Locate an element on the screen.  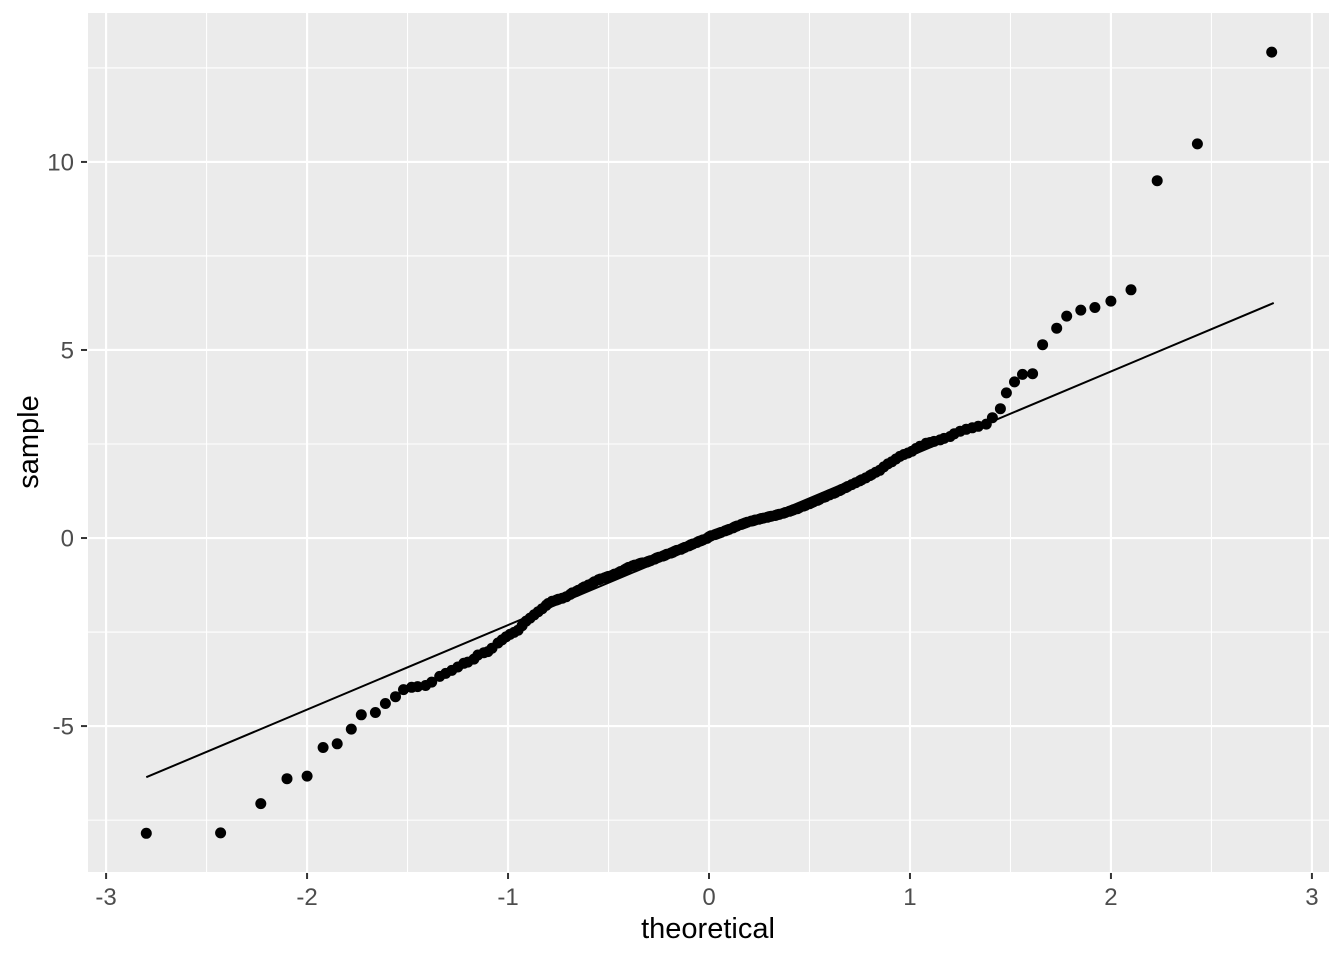
x-axis-tick-label: -1 is located at coordinates (507, 897).